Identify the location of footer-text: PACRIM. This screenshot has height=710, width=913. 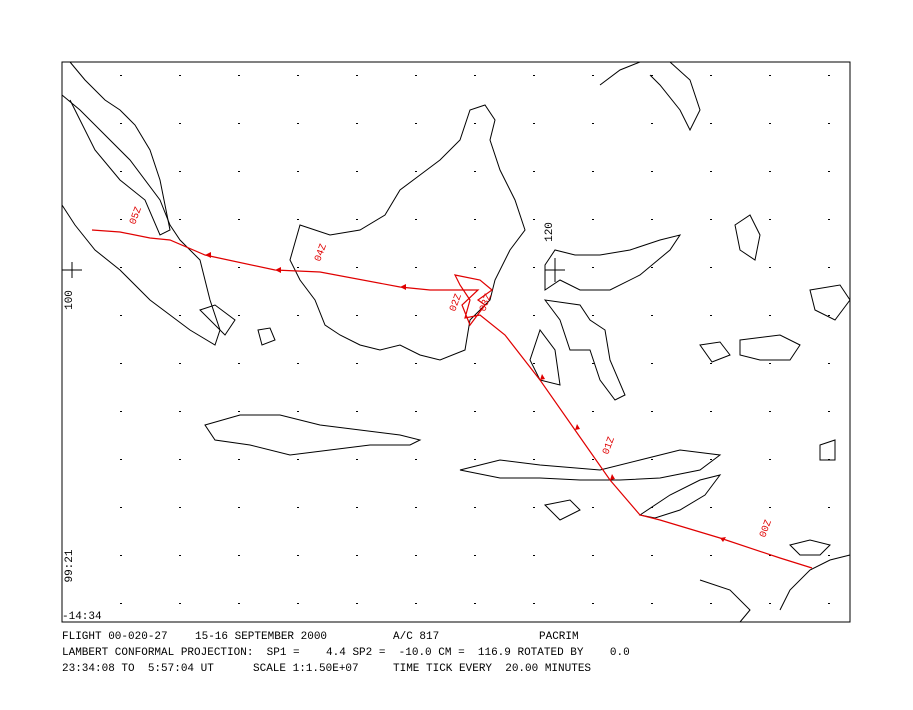
(559, 637).